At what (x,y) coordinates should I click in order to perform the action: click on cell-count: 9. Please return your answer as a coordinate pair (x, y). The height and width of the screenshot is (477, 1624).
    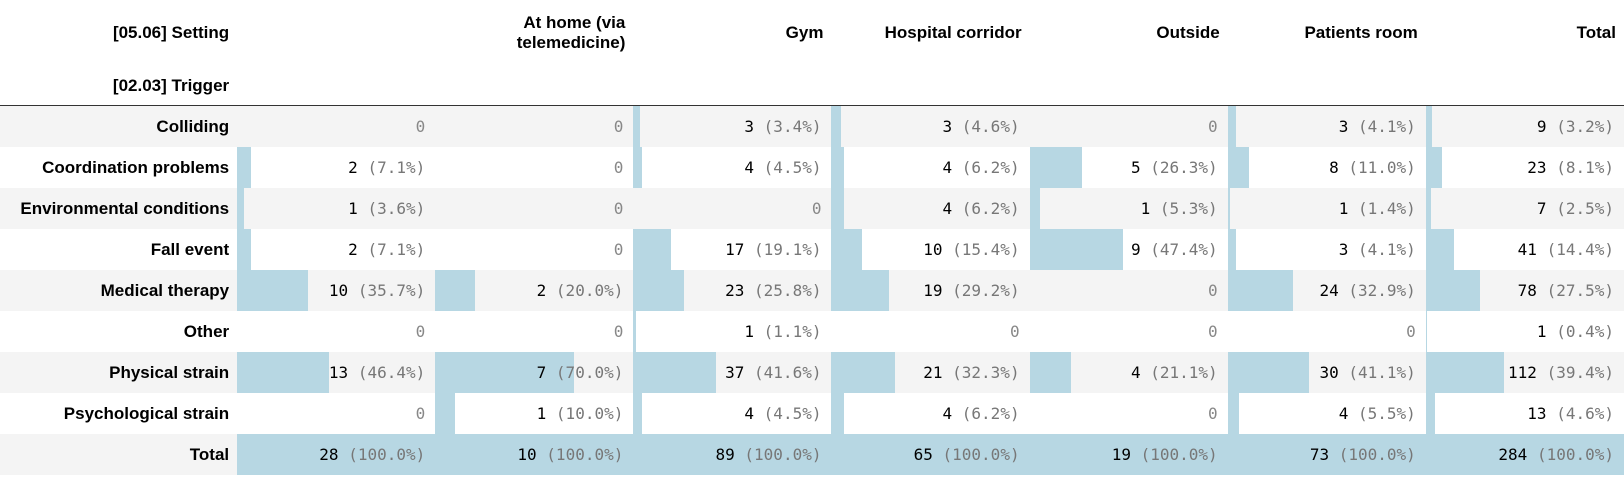
    Looking at the image, I should click on (1541, 126).